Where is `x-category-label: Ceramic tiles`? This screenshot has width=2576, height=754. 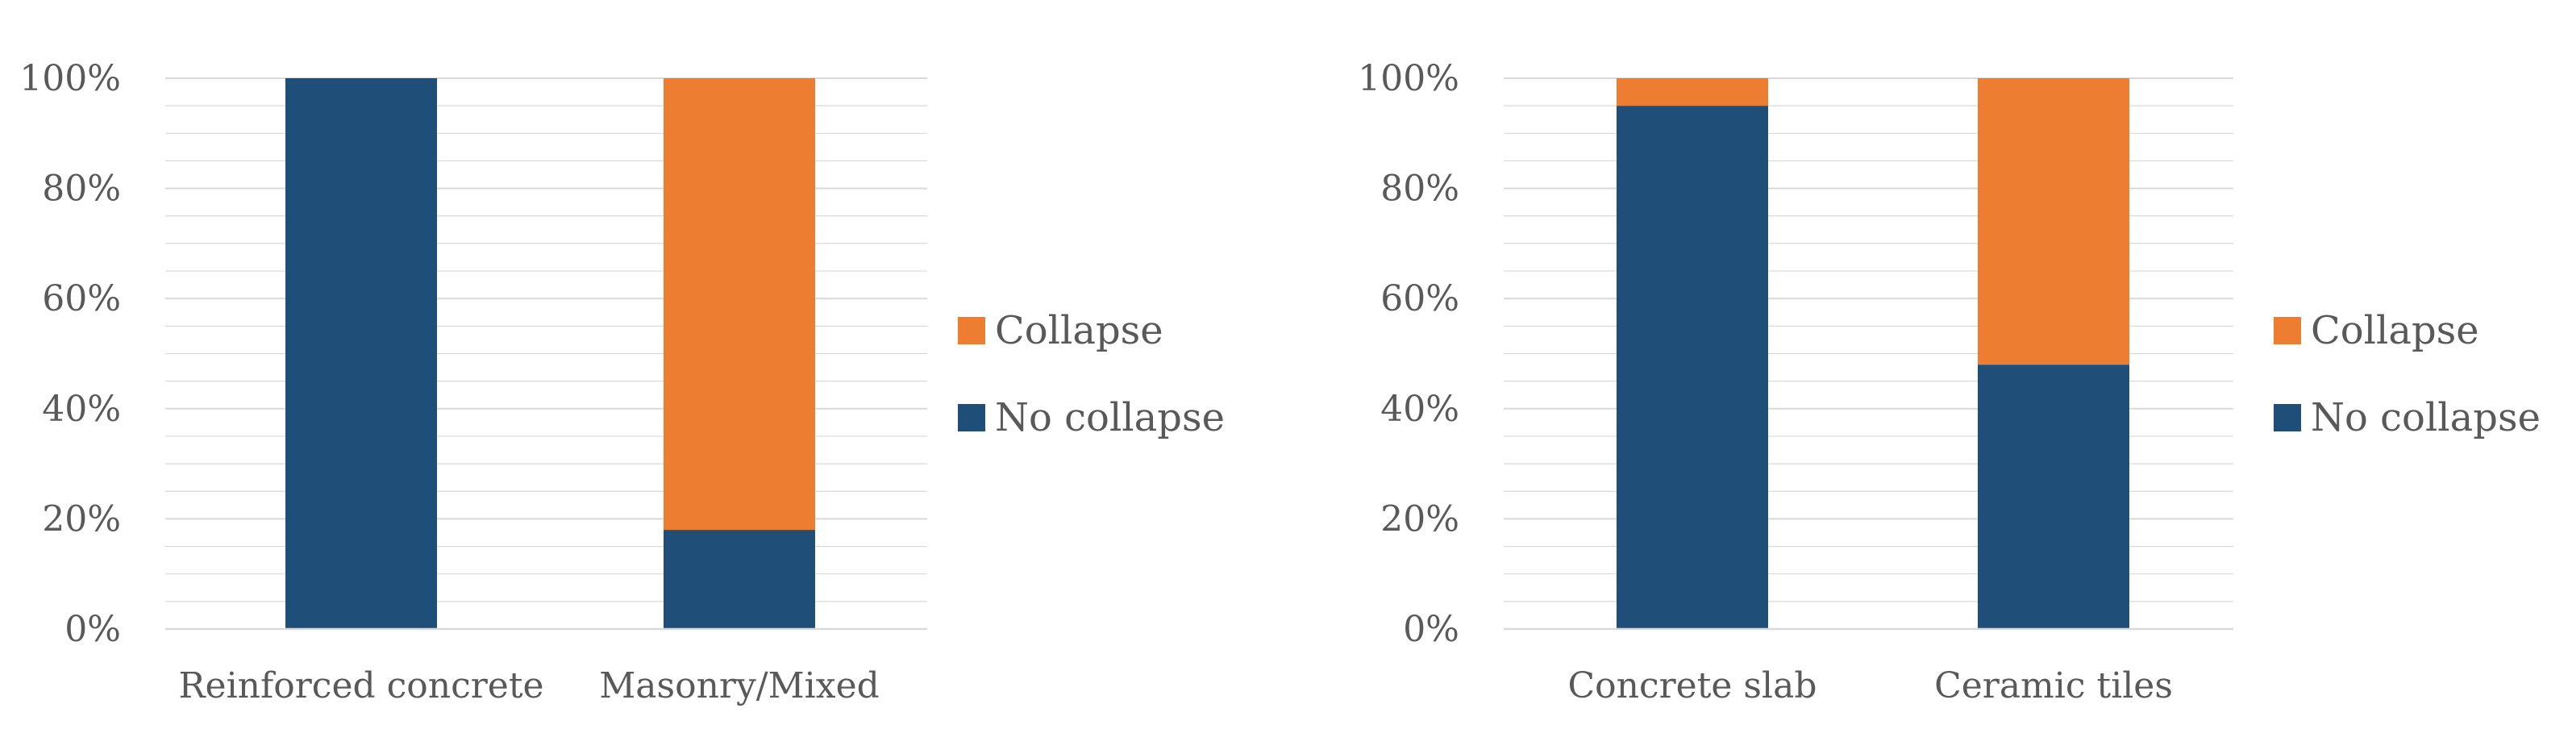 x-category-label: Ceramic tiles is located at coordinates (2053, 685).